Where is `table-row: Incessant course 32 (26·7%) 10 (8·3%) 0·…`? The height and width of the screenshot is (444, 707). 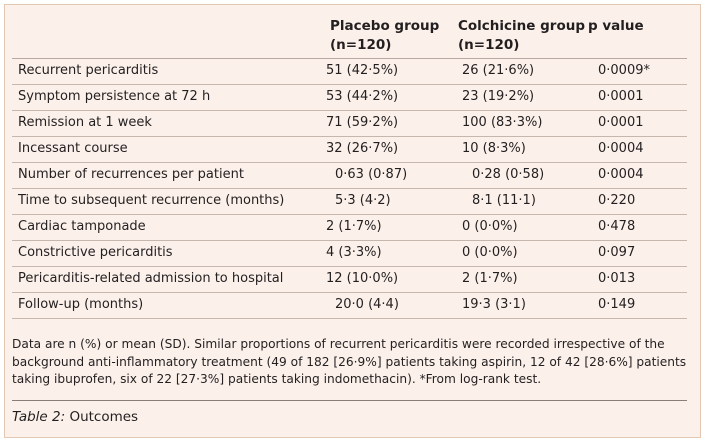
table-row: Incessant course 32 (26·7%) 10 (8·3%) 0·… is located at coordinates (349, 150).